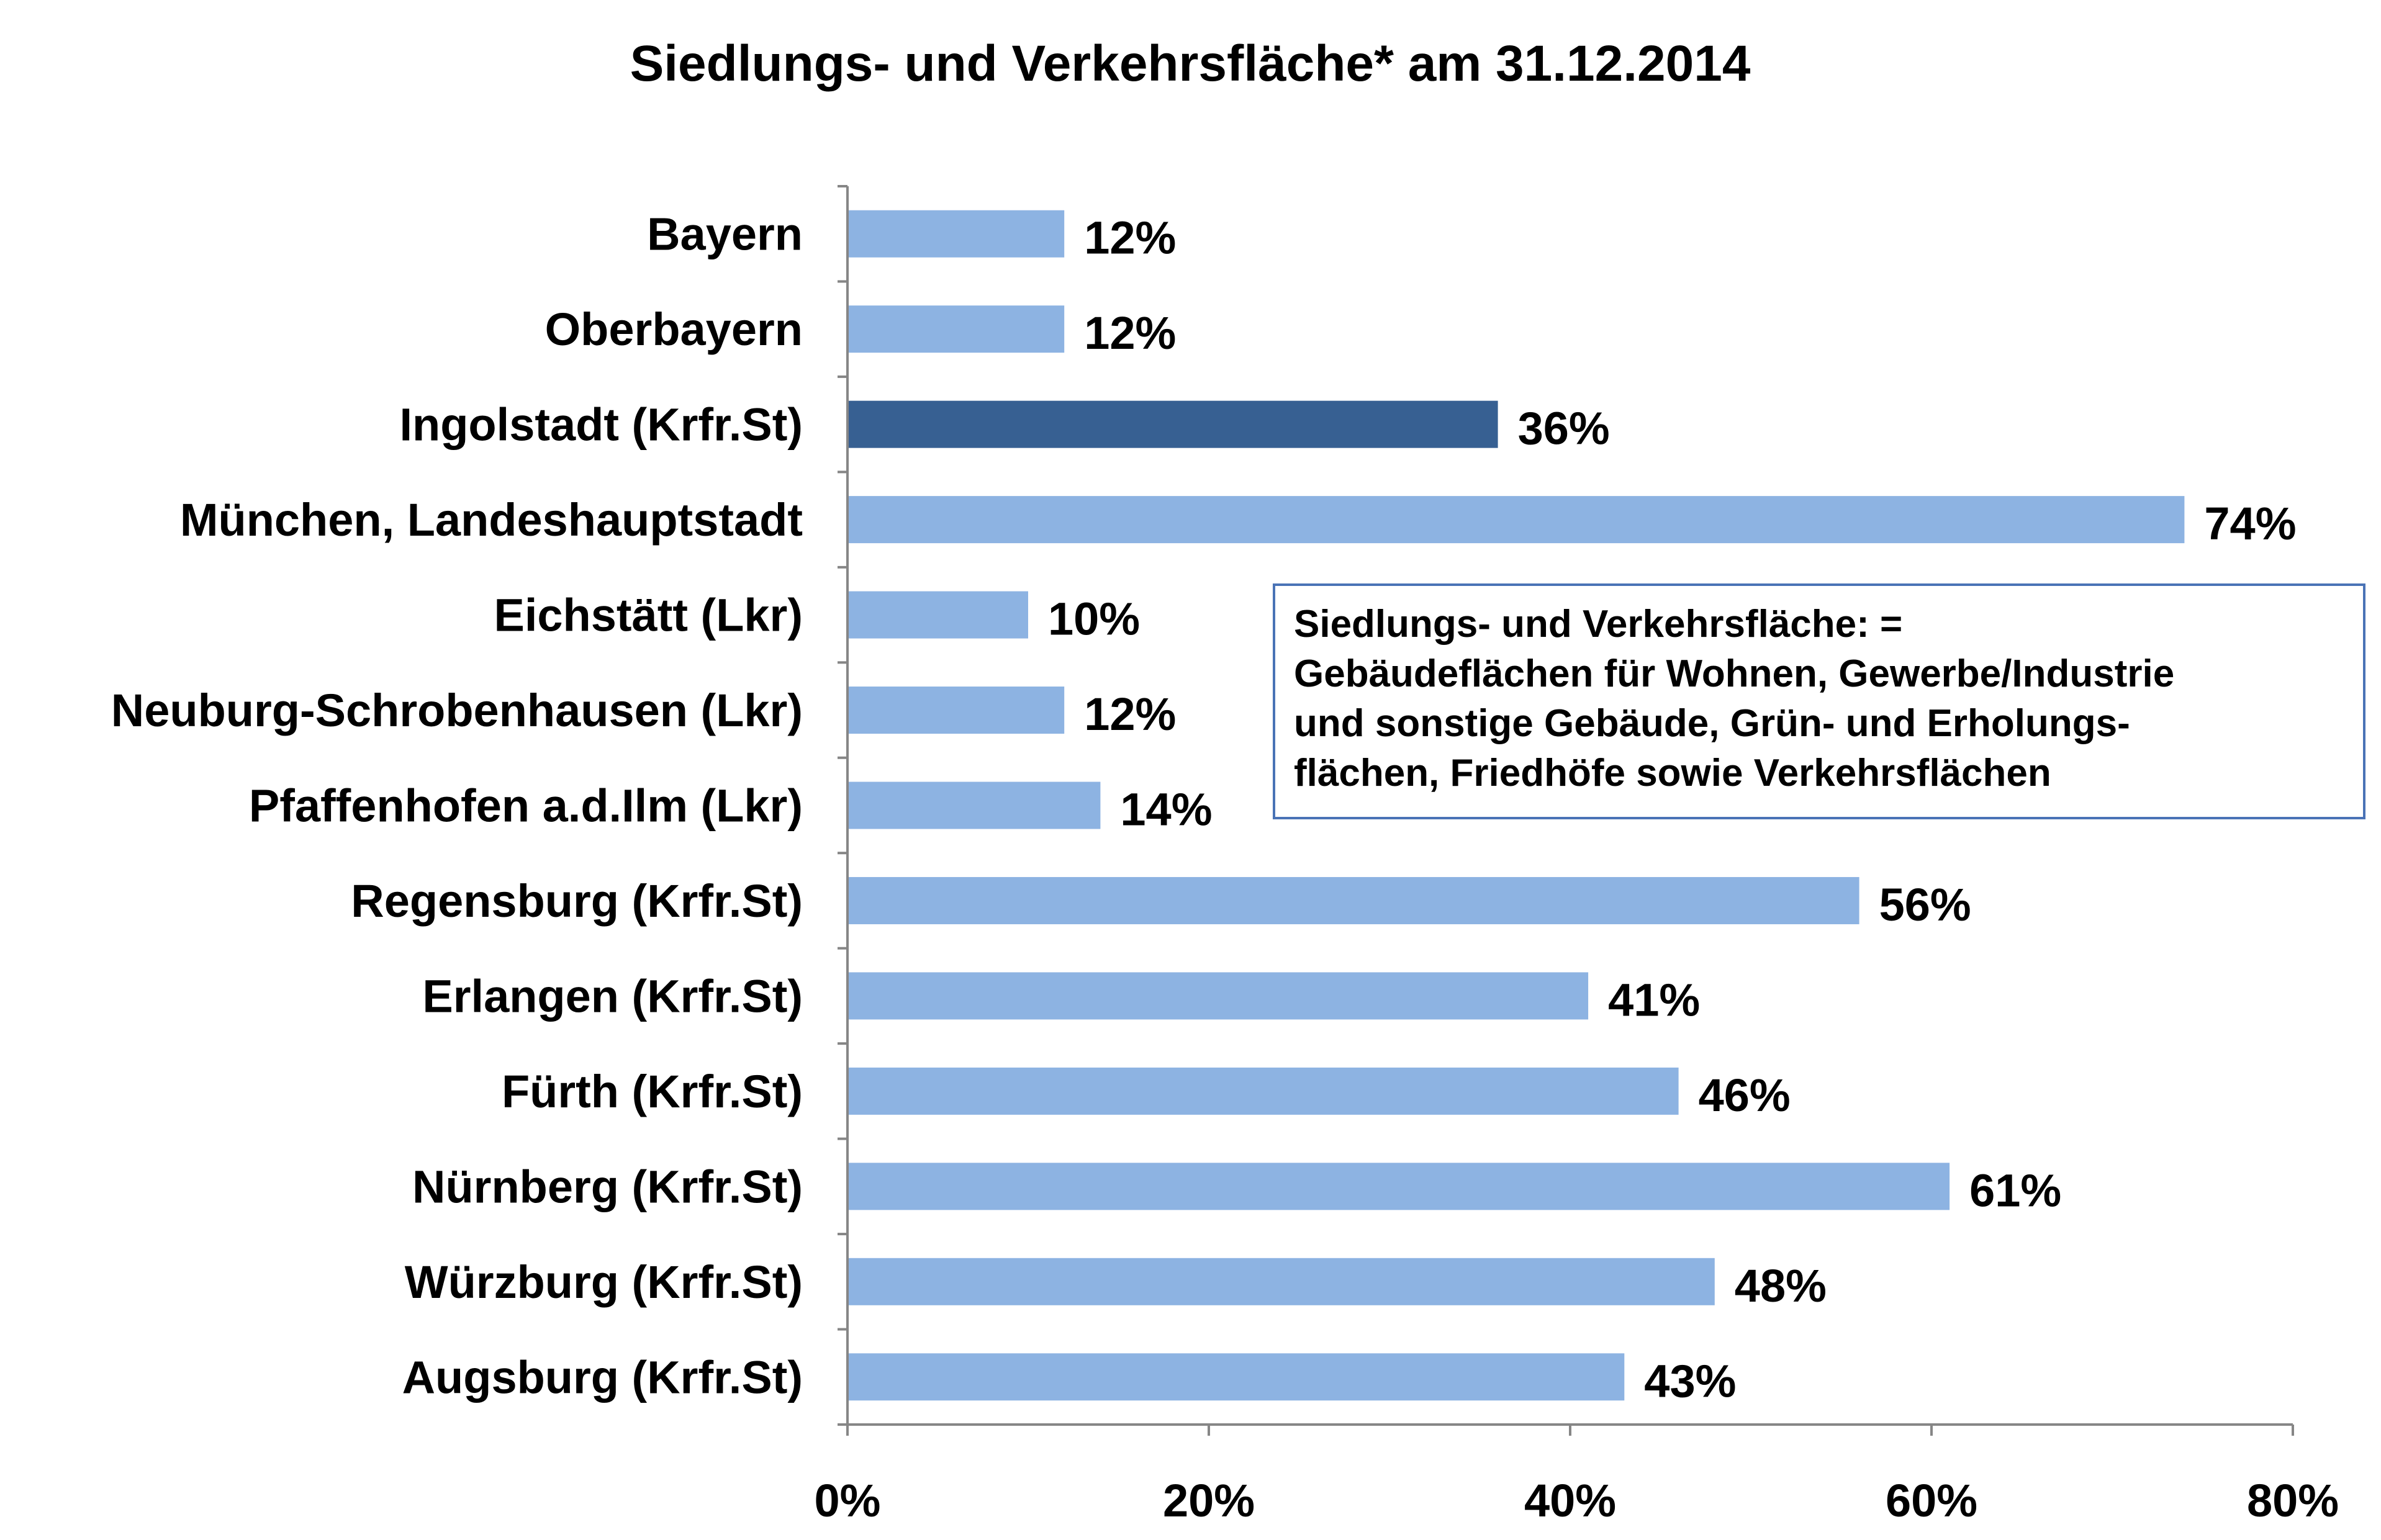 This screenshot has width=2381, height=1540. I want to click on x-tick-labels: 0% 20% 40% 60% 80%, so click(1577, 1500).